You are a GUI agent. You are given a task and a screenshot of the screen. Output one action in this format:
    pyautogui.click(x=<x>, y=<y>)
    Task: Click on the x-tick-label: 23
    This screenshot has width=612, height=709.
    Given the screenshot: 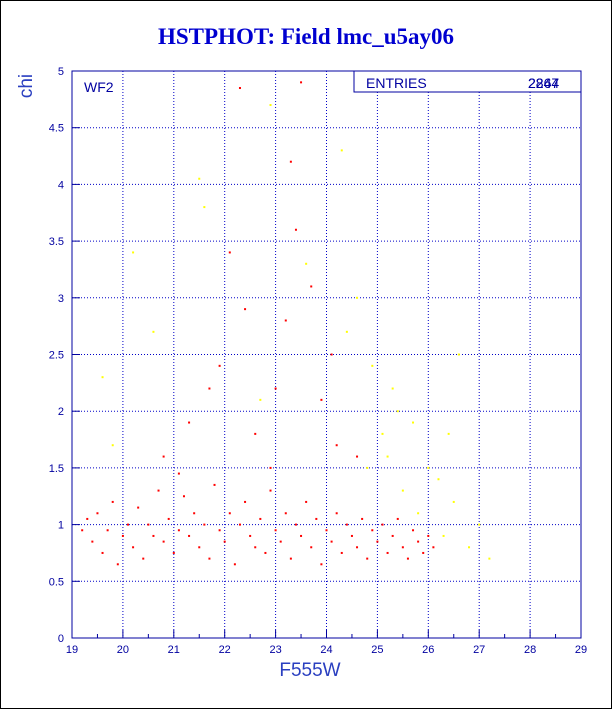 What is the action you would take?
    pyautogui.click(x=275, y=650)
    